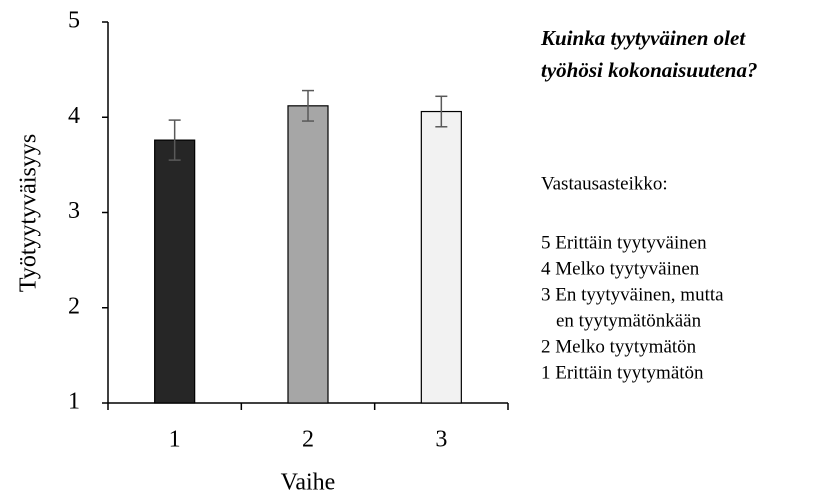  What do you see at coordinates (308, 440) in the screenshot?
I see `x-tick-label: 2` at bounding box center [308, 440].